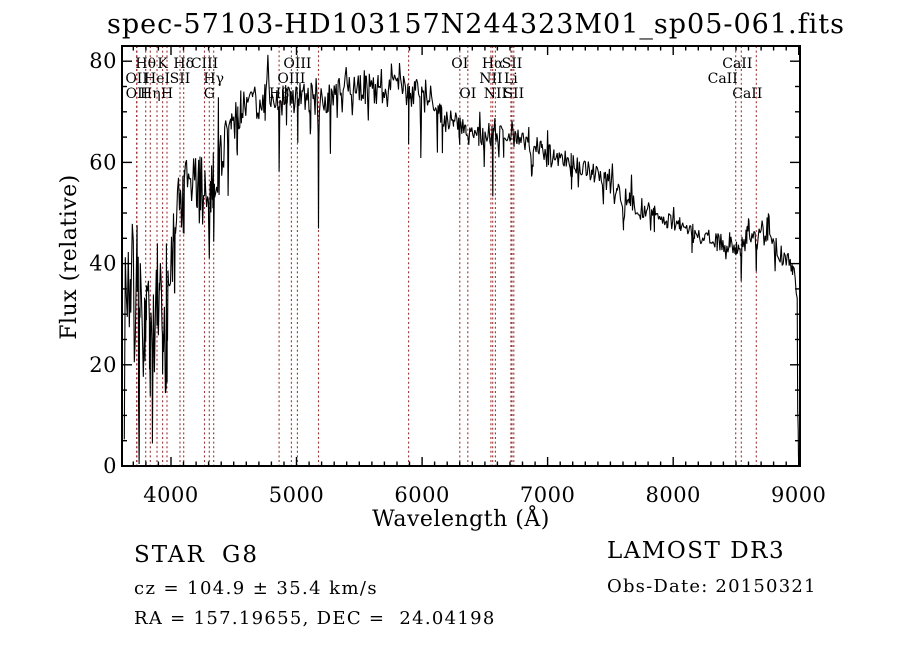  I want to click on redshift-velocity-label: cz = 104.9 ± 35.4 km/s, so click(256, 588).